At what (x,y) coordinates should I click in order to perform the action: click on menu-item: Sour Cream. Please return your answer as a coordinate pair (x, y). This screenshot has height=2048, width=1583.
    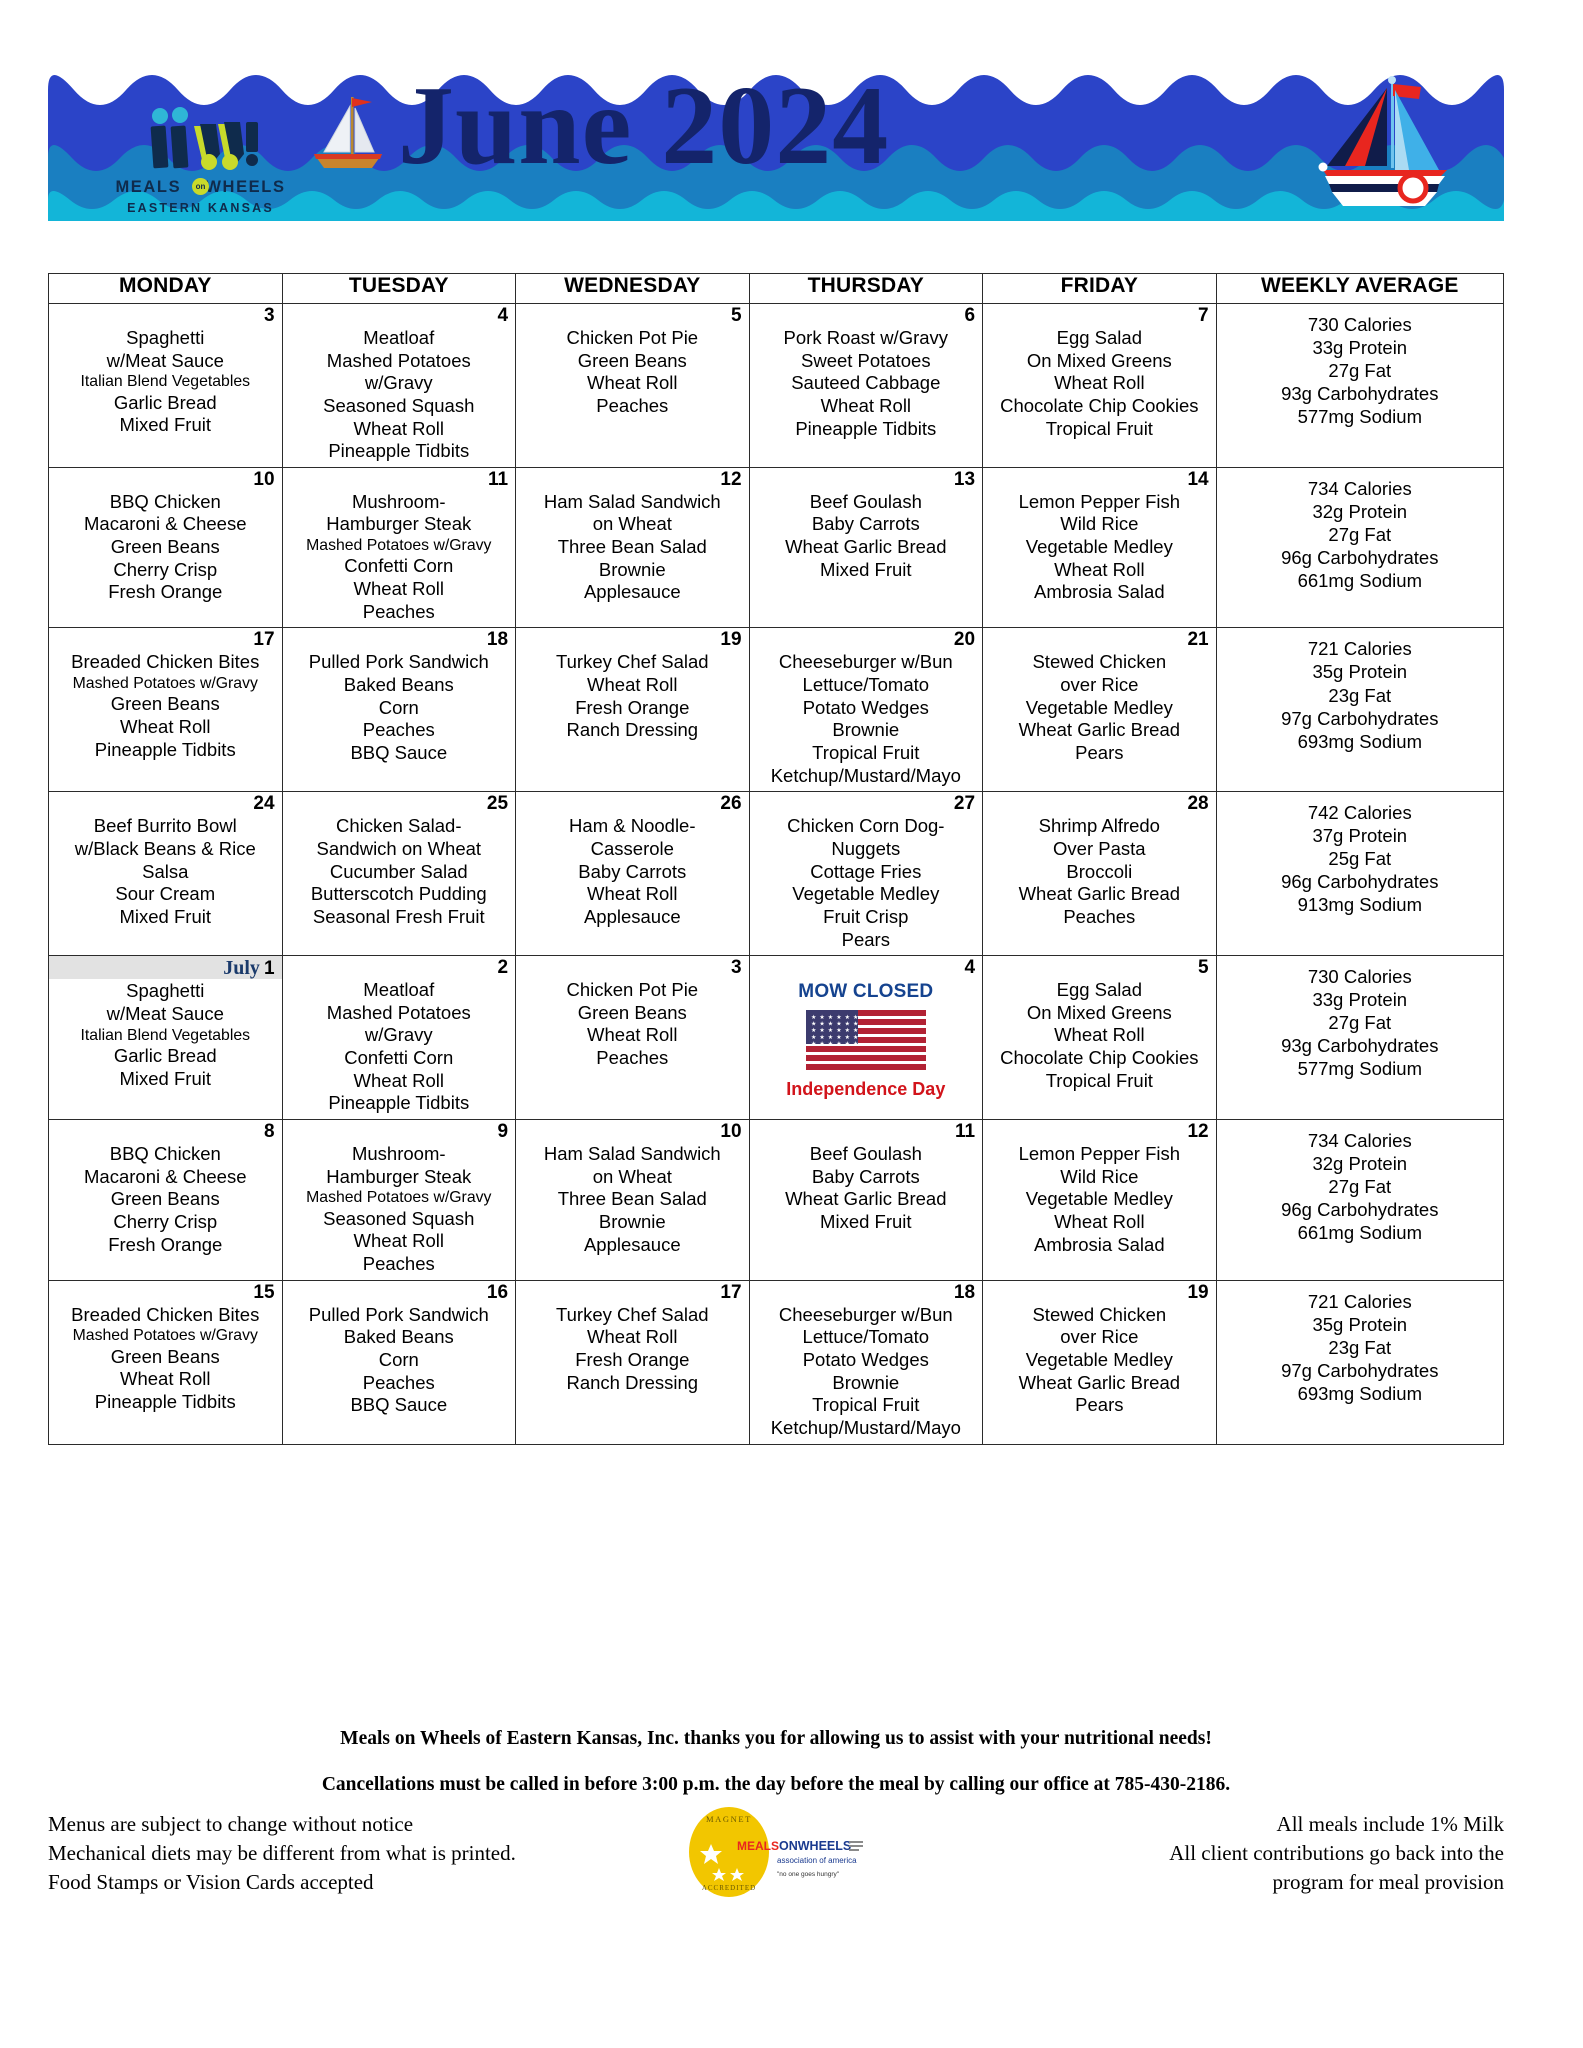
    Looking at the image, I should click on (165, 894).